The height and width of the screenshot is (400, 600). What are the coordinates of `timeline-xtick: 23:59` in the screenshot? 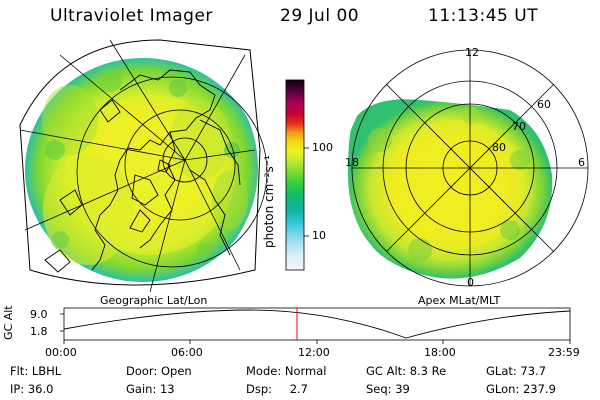 It's located at (564, 352).